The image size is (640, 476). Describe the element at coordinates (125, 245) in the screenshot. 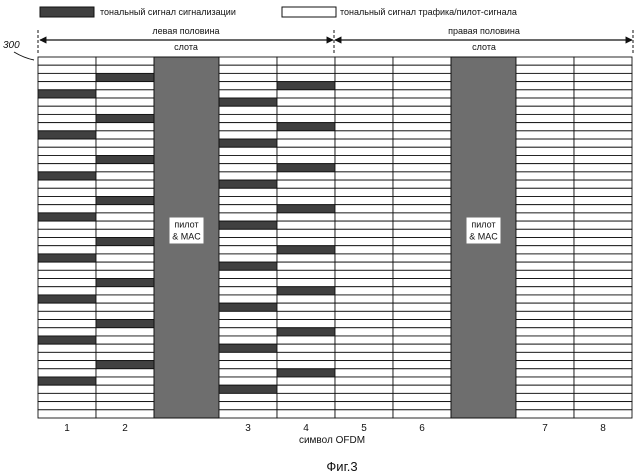

I see `ofdm-symbol-column-2: 2` at that location.